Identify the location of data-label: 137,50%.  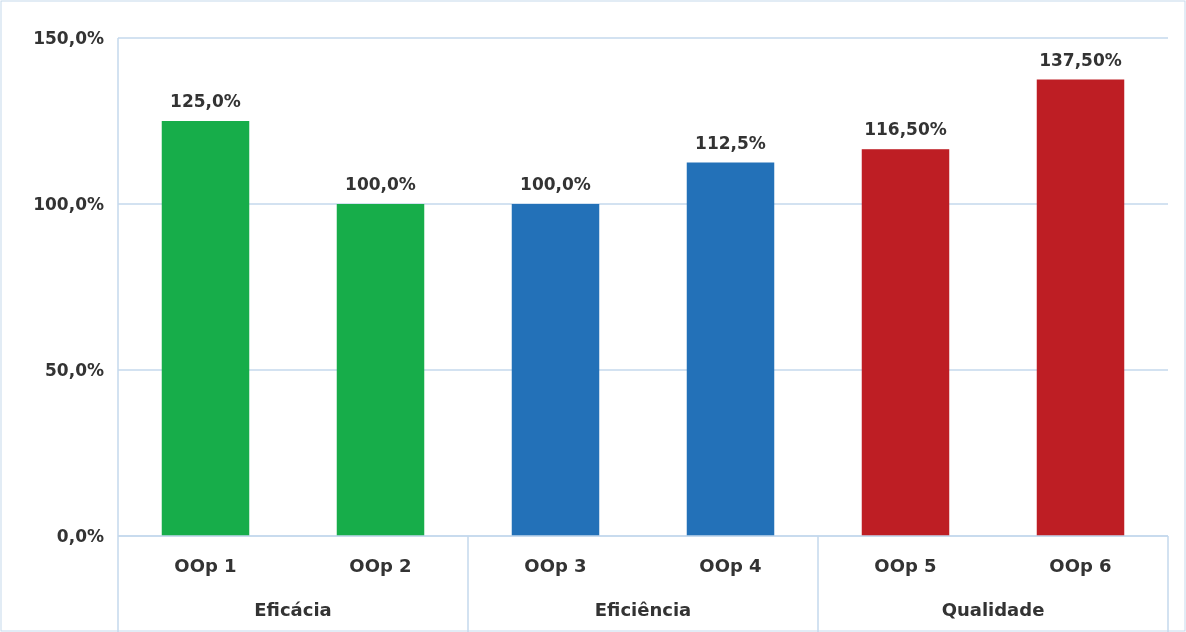
(1080, 59).